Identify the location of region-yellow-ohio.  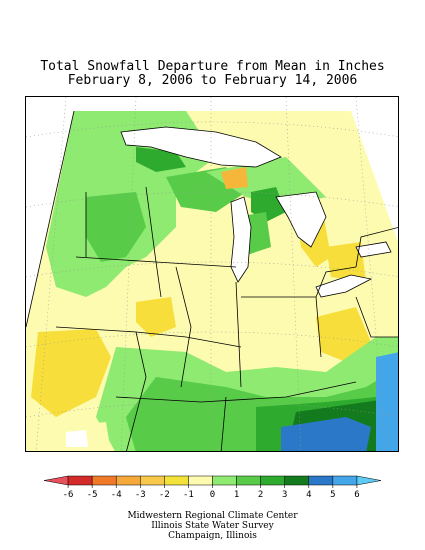
(343, 334).